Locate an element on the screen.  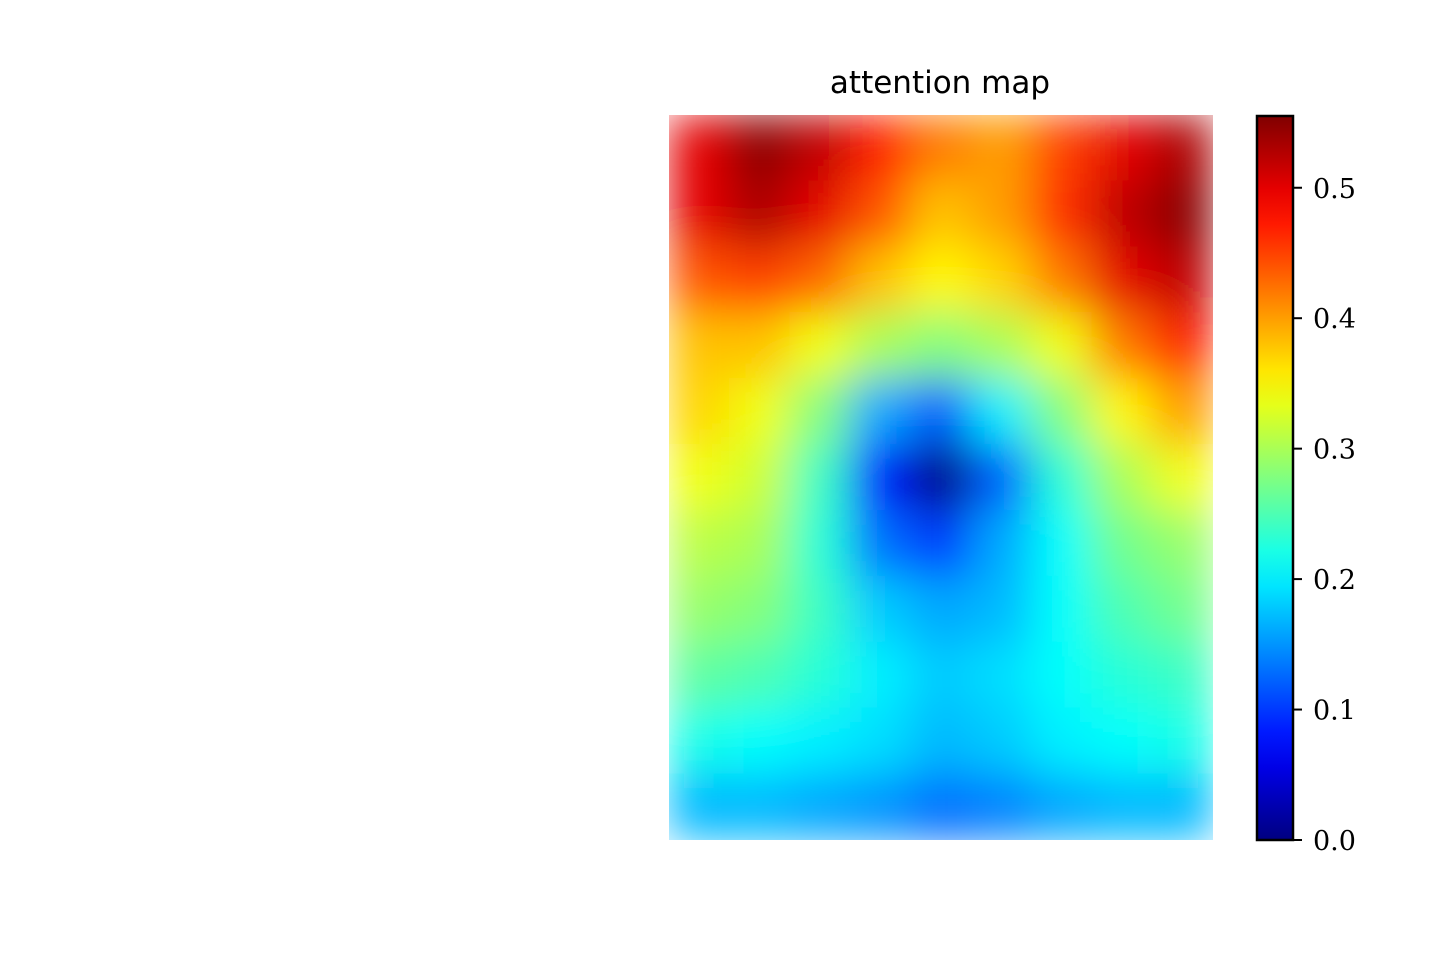
colorbar-tick-label: 0.2 is located at coordinates (1334, 580).